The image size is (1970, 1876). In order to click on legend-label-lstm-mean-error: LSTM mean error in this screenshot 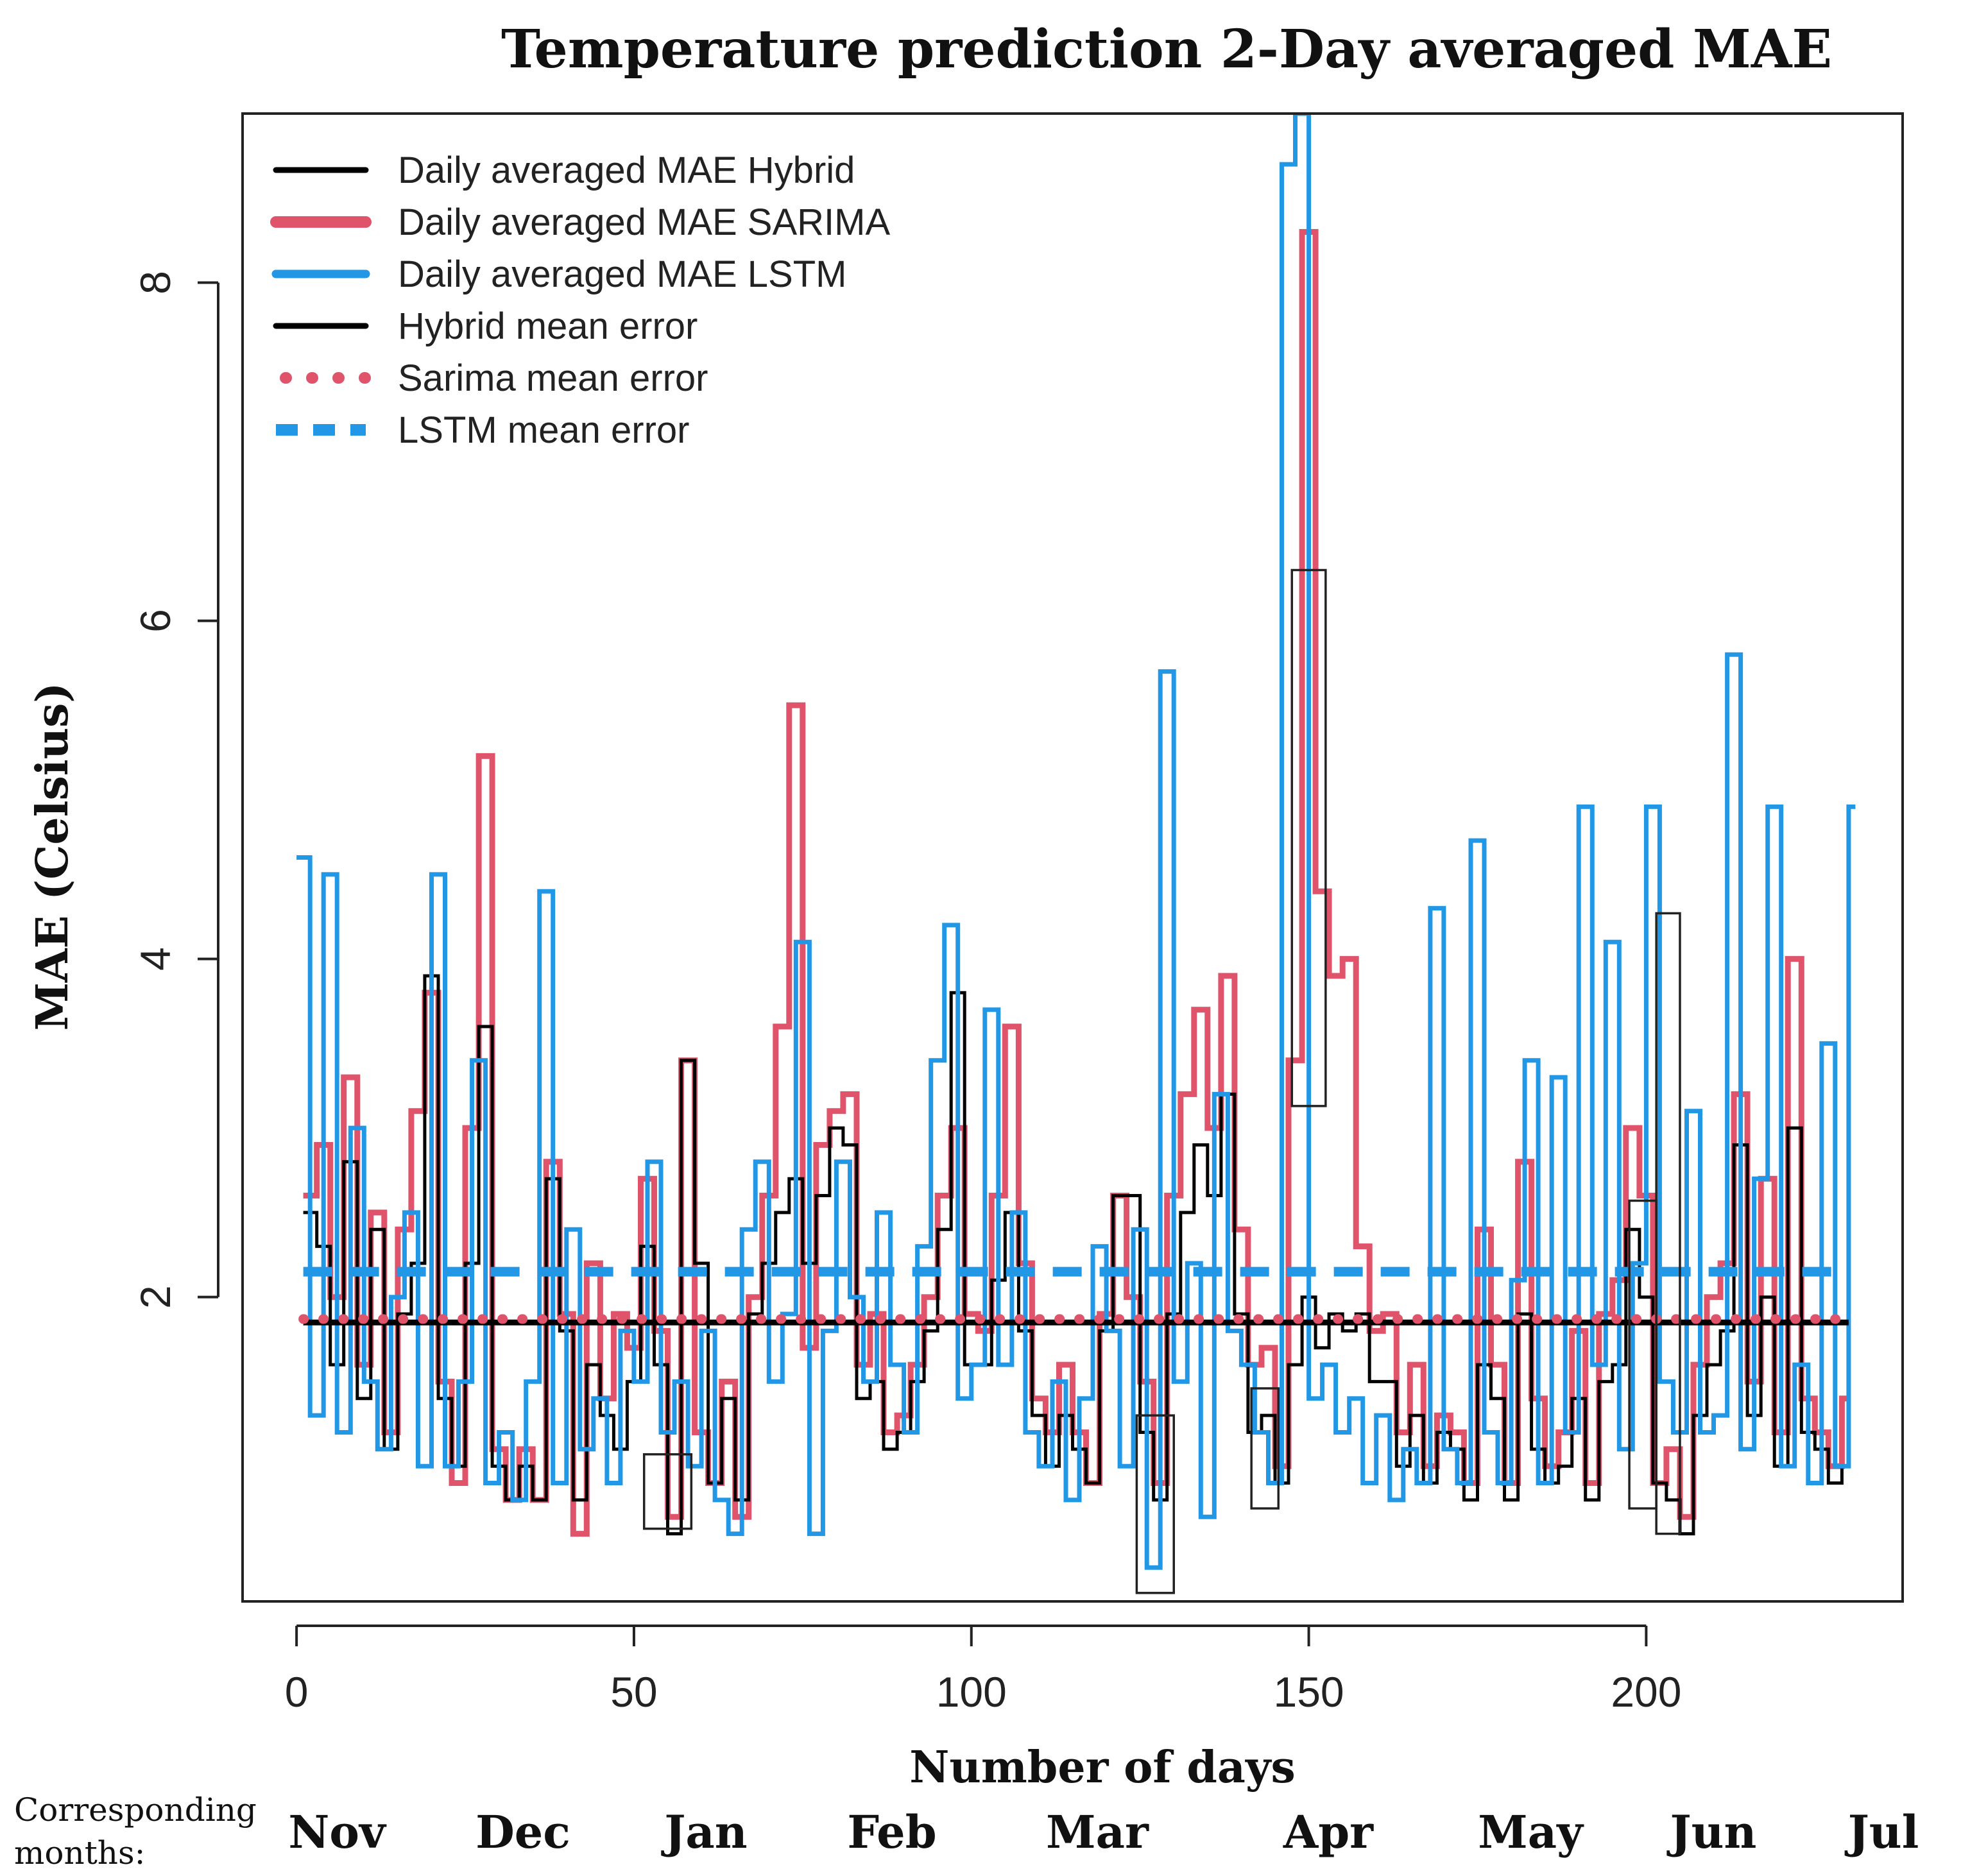, I will do `click(543, 430)`.